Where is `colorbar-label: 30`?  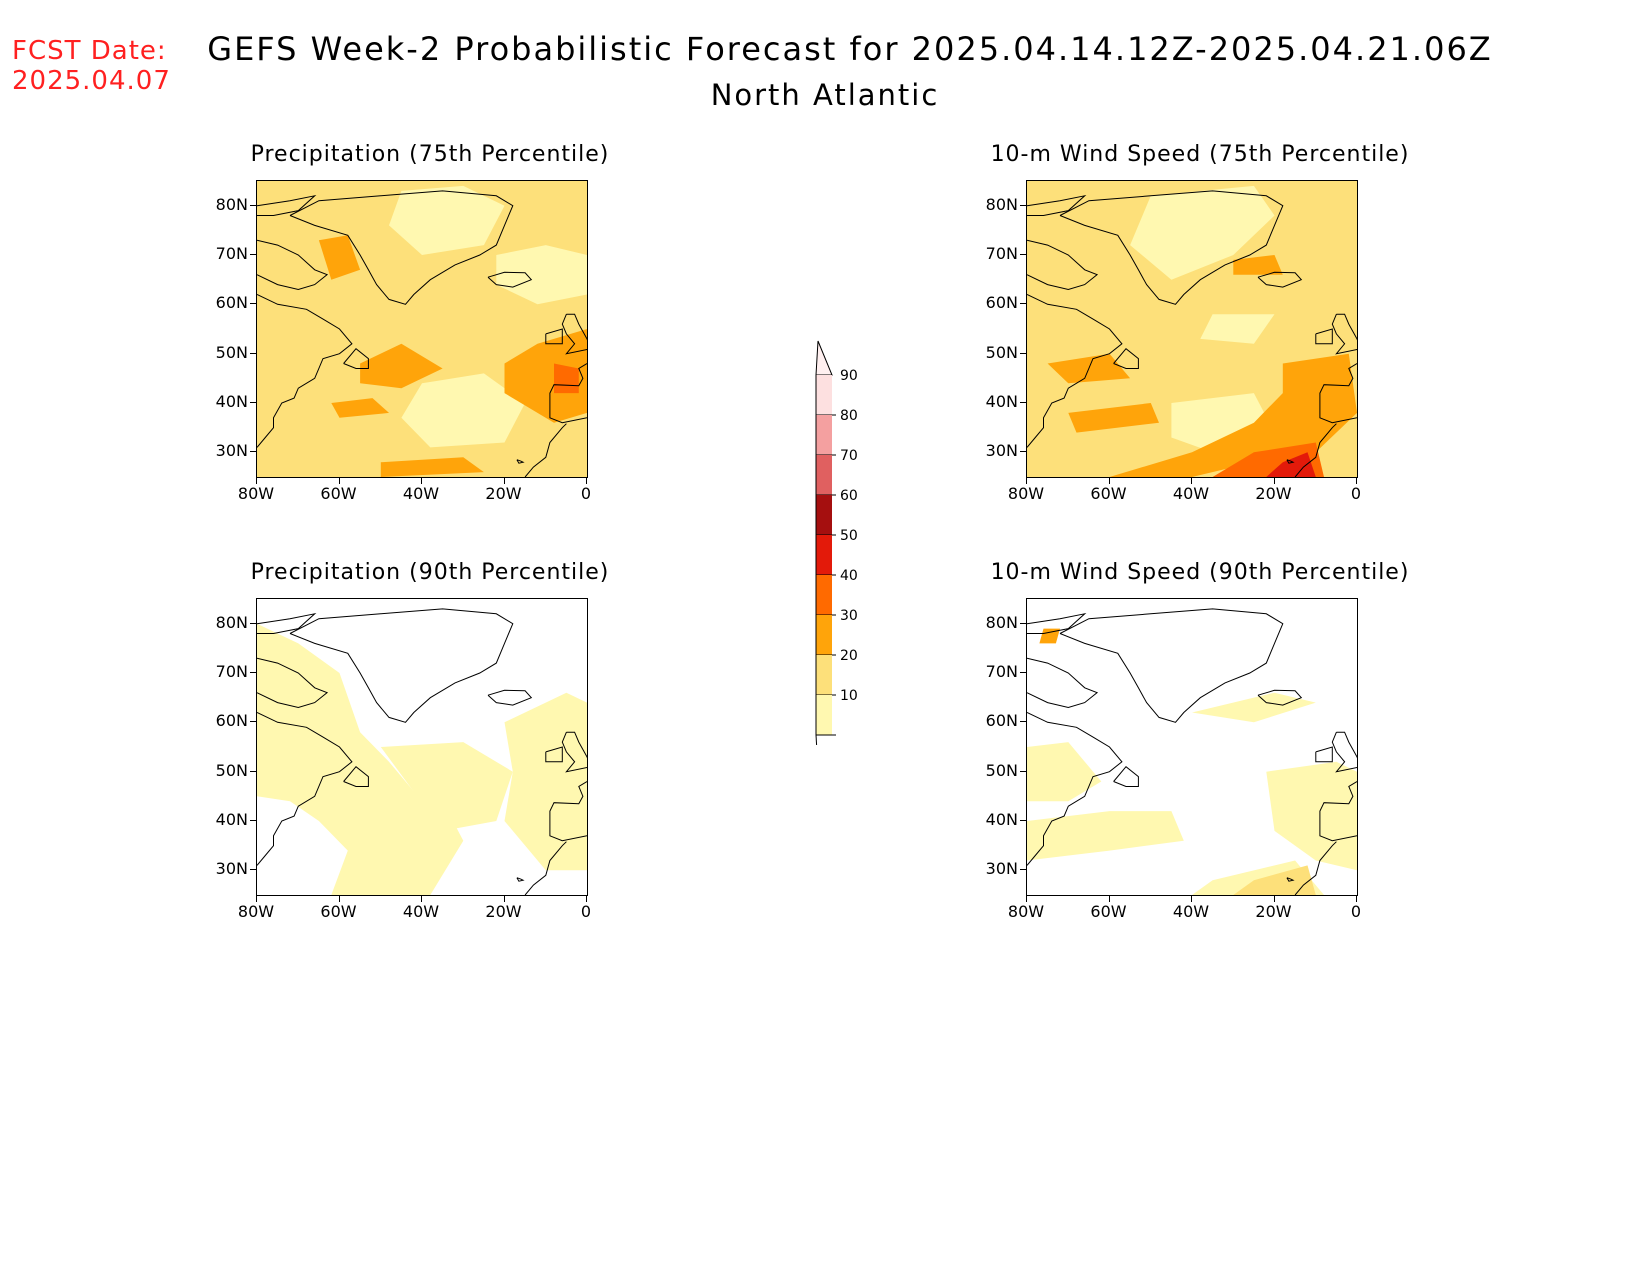
colorbar-label: 30 is located at coordinates (849, 616).